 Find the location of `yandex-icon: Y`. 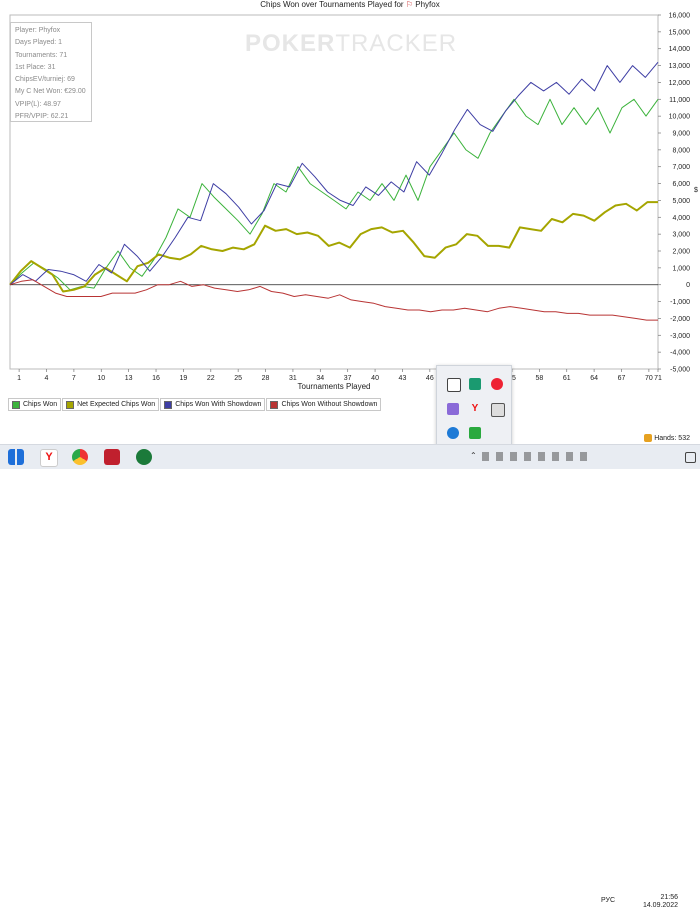

yandex-icon: Y is located at coordinates (475, 408).